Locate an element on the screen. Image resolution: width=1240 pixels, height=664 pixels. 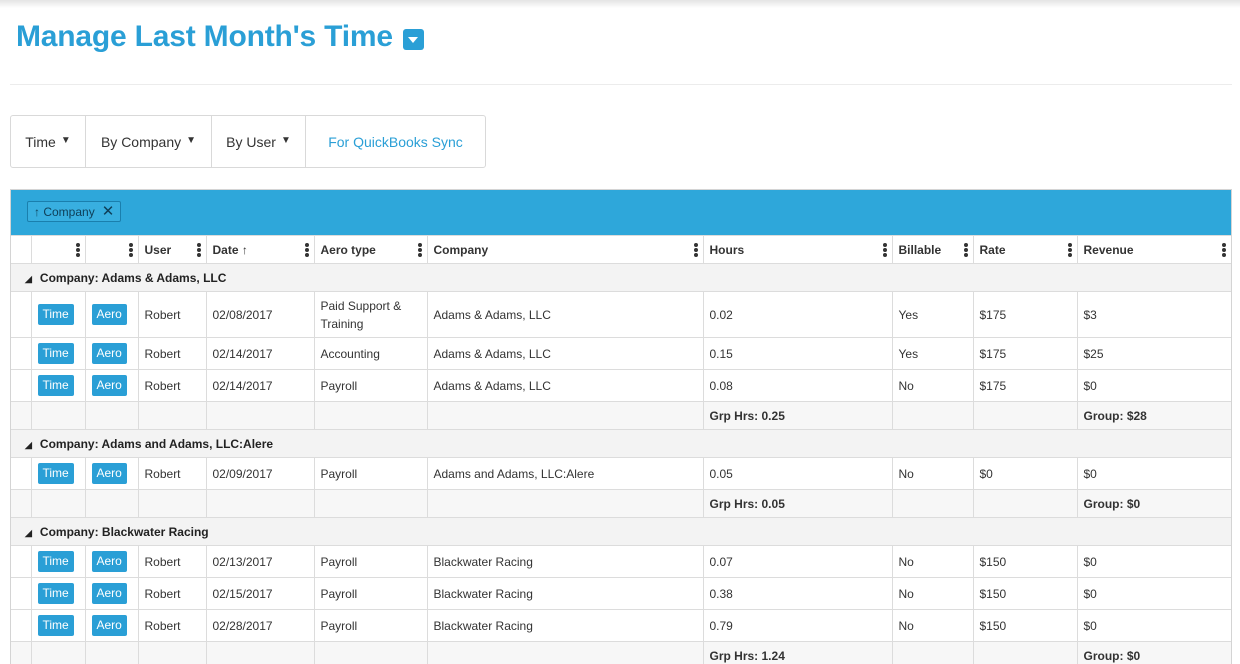
group-header-row: ◢ Company: Blackwater Racing is located at coordinates (621, 531).